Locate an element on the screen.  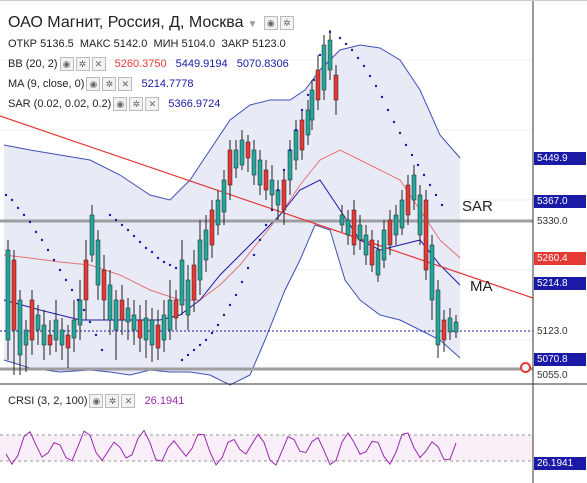
sar-value: 5366.9724 is located at coordinates (194, 103).